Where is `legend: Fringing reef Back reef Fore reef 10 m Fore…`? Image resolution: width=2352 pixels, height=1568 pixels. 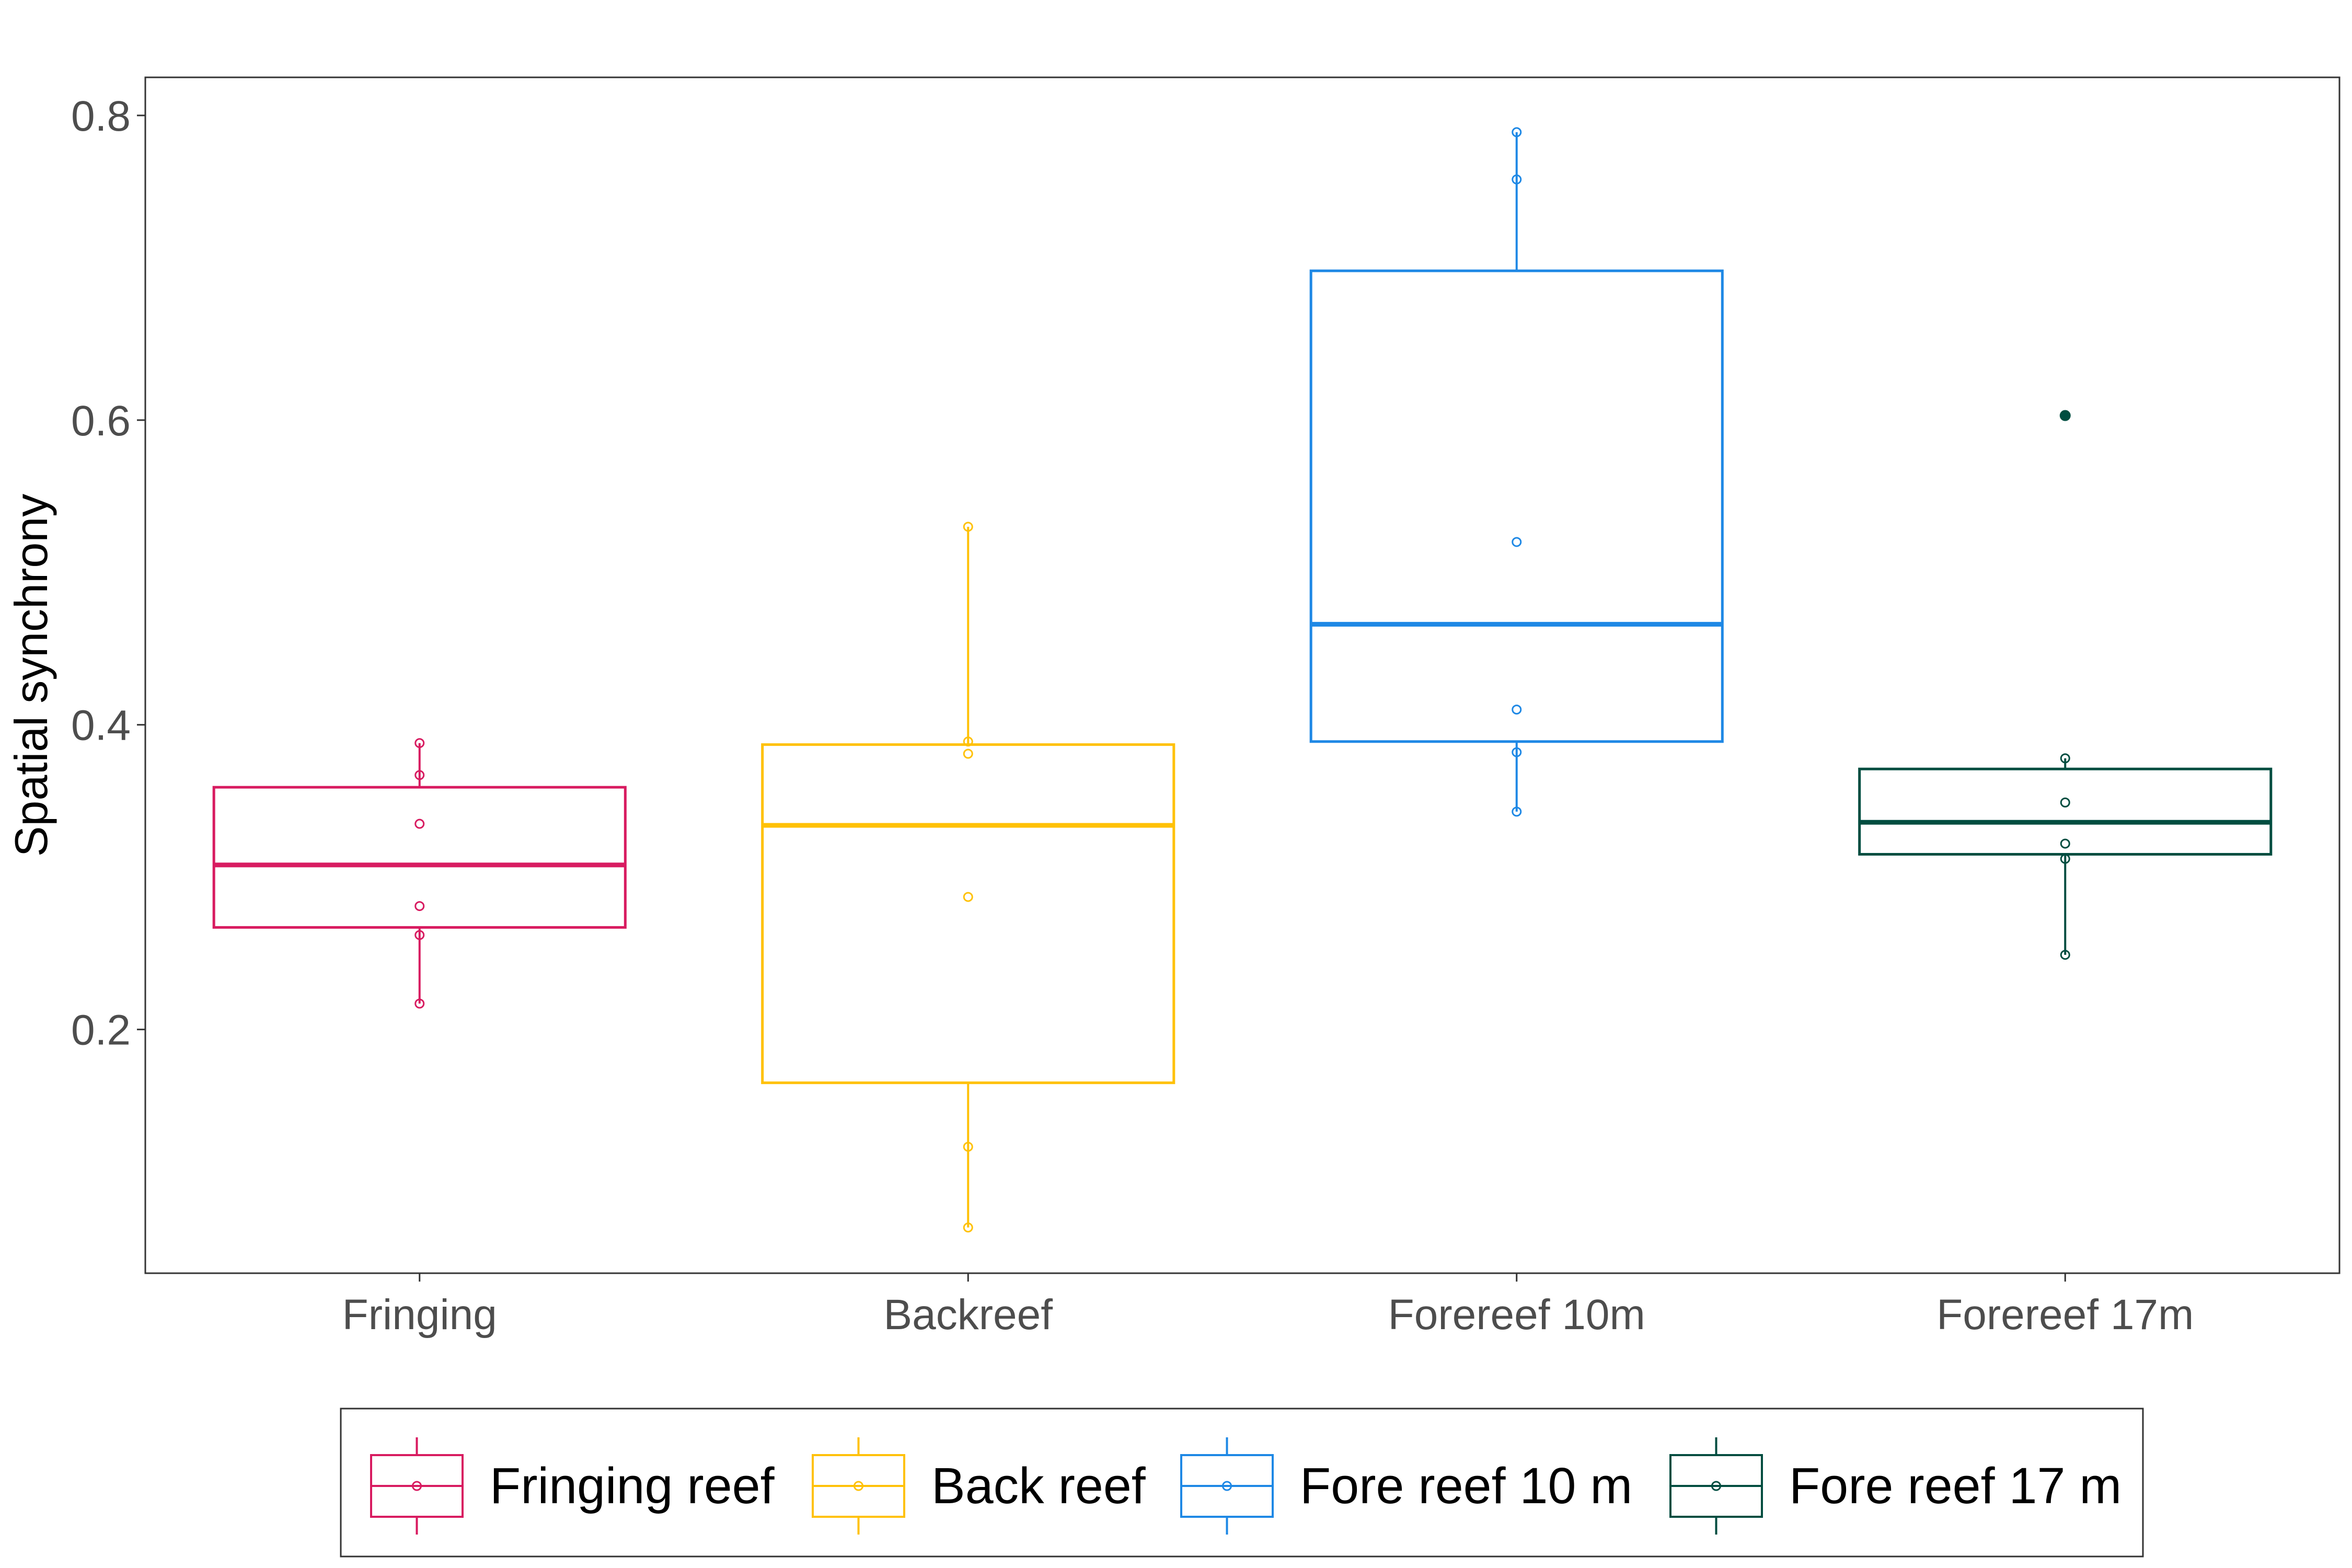
legend: Fringing reef Back reef Fore reef 10 m Fore… is located at coordinates (1242, 1483).